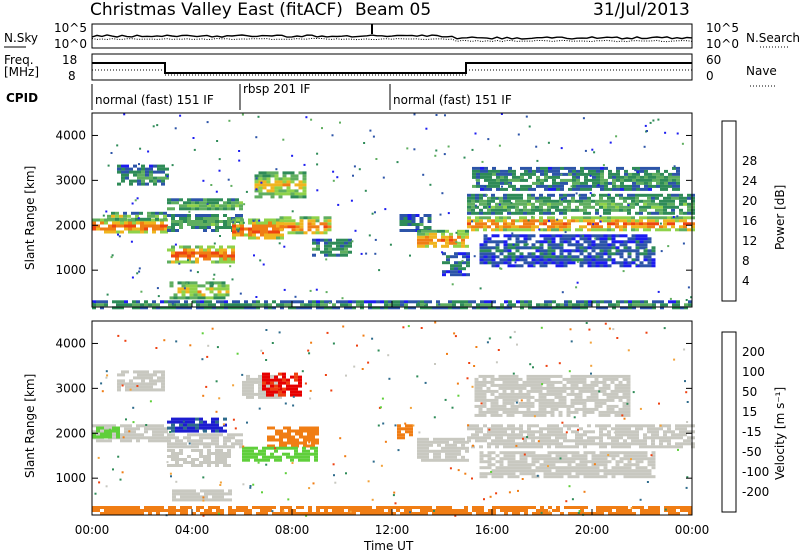 The width and height of the screenshot is (800, 554). What do you see at coordinates (393, 10) in the screenshot?
I see `beam-label: Beam 05` at bounding box center [393, 10].